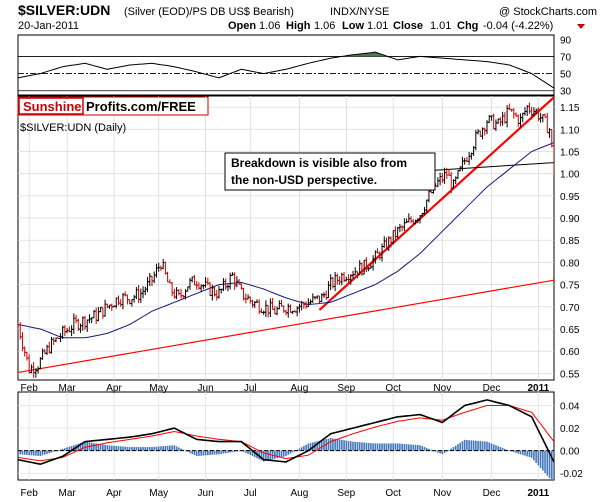 The height and width of the screenshot is (502, 602). I want to click on month-tick-label: 2011, so click(539, 493).